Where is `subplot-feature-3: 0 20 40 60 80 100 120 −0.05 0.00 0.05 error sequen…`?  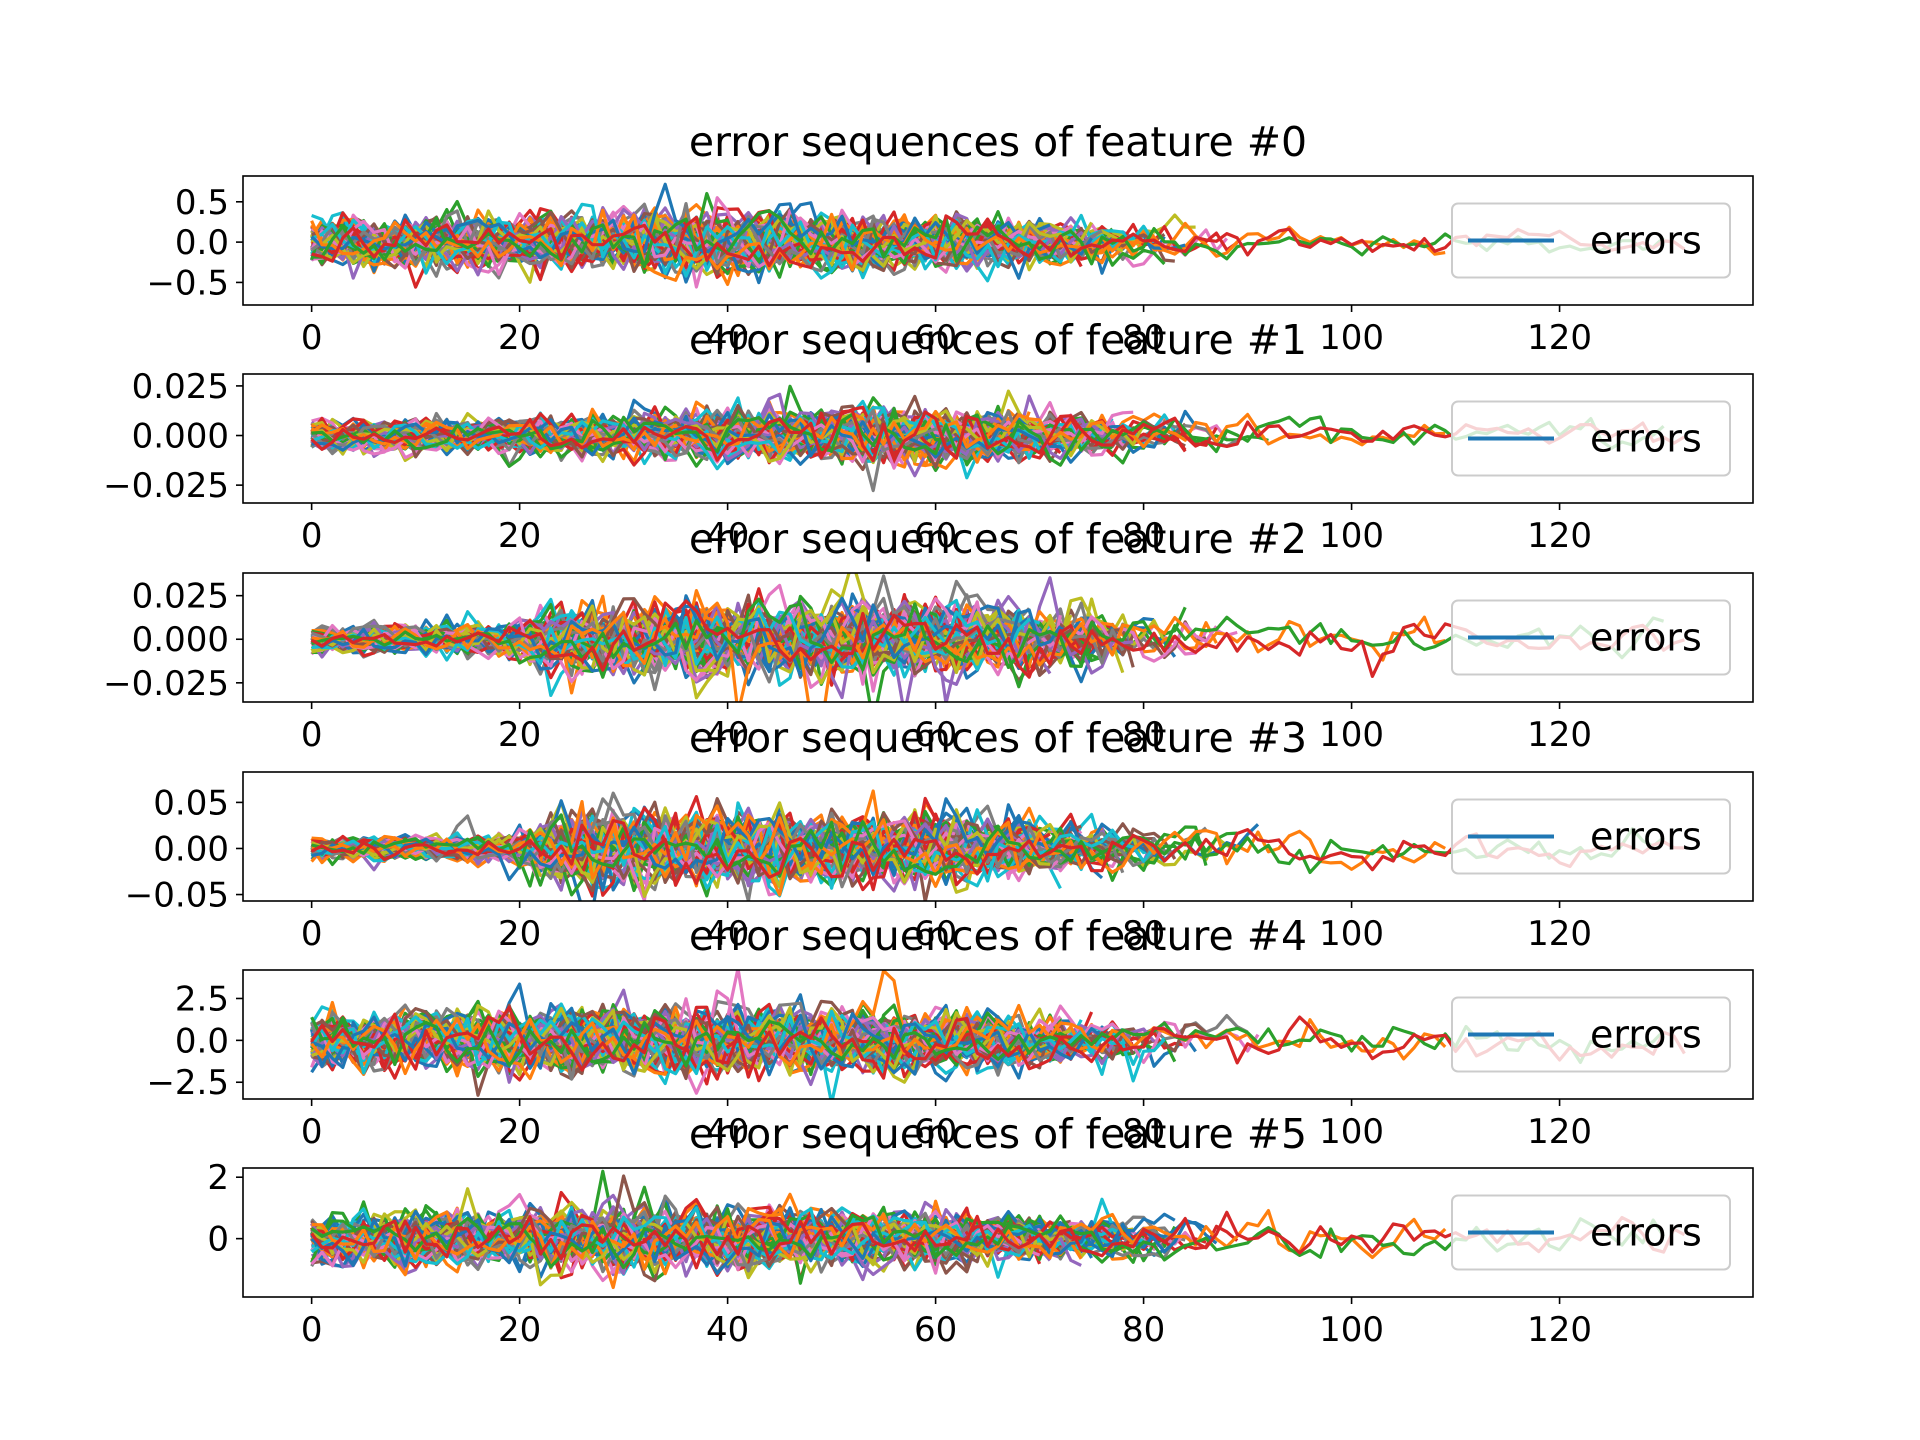
subplot-feature-3: 0 20 40 60 80 100 120 −0.05 0.00 0.05 error sequen… is located at coordinates (939, 834).